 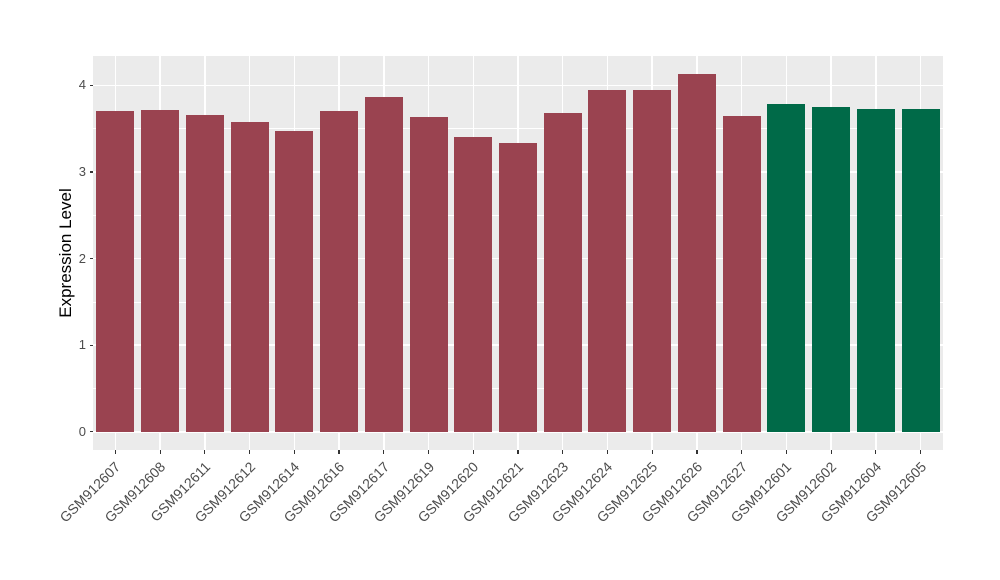 I want to click on y-axis: 0 1 2 3 4, so click(x=46, y=253).